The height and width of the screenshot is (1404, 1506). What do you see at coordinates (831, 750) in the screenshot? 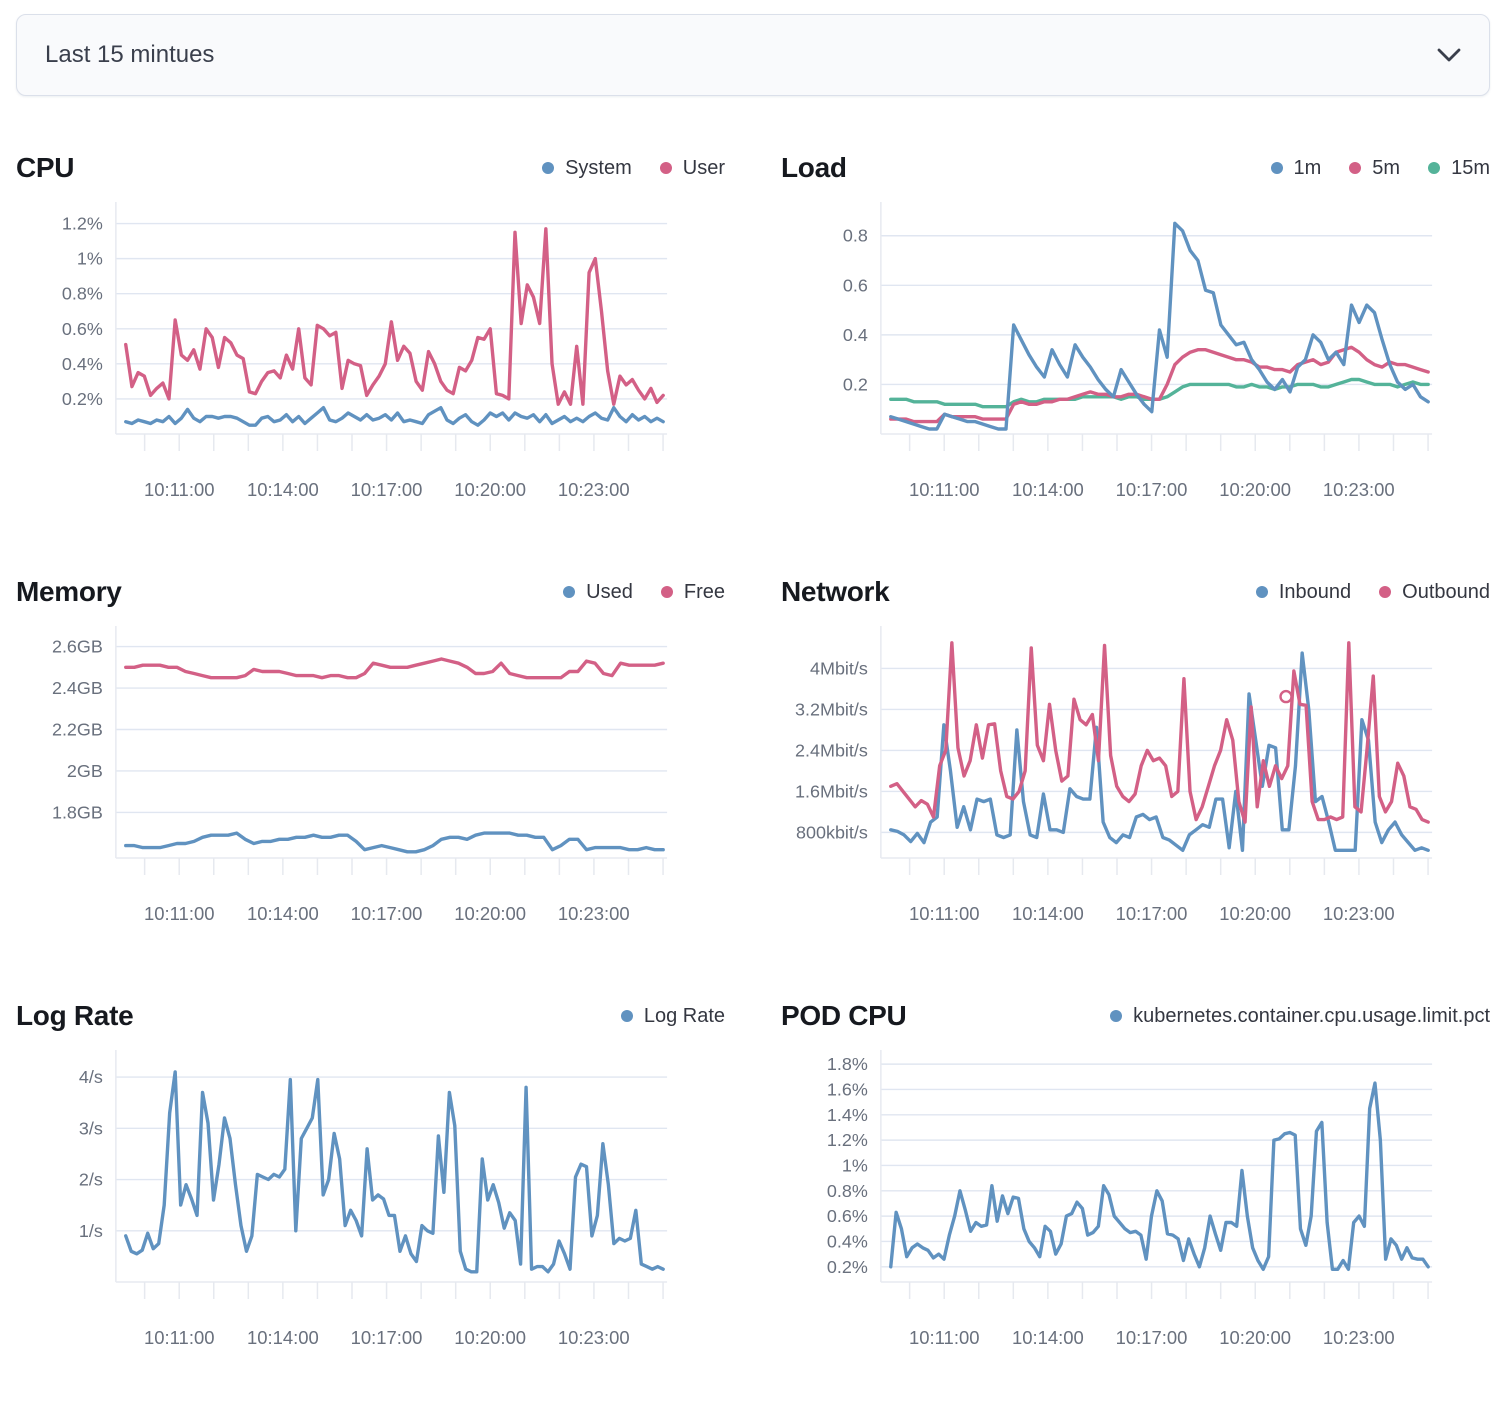
I see `svg-text: 2.4Mbit/s` at bounding box center [831, 750].